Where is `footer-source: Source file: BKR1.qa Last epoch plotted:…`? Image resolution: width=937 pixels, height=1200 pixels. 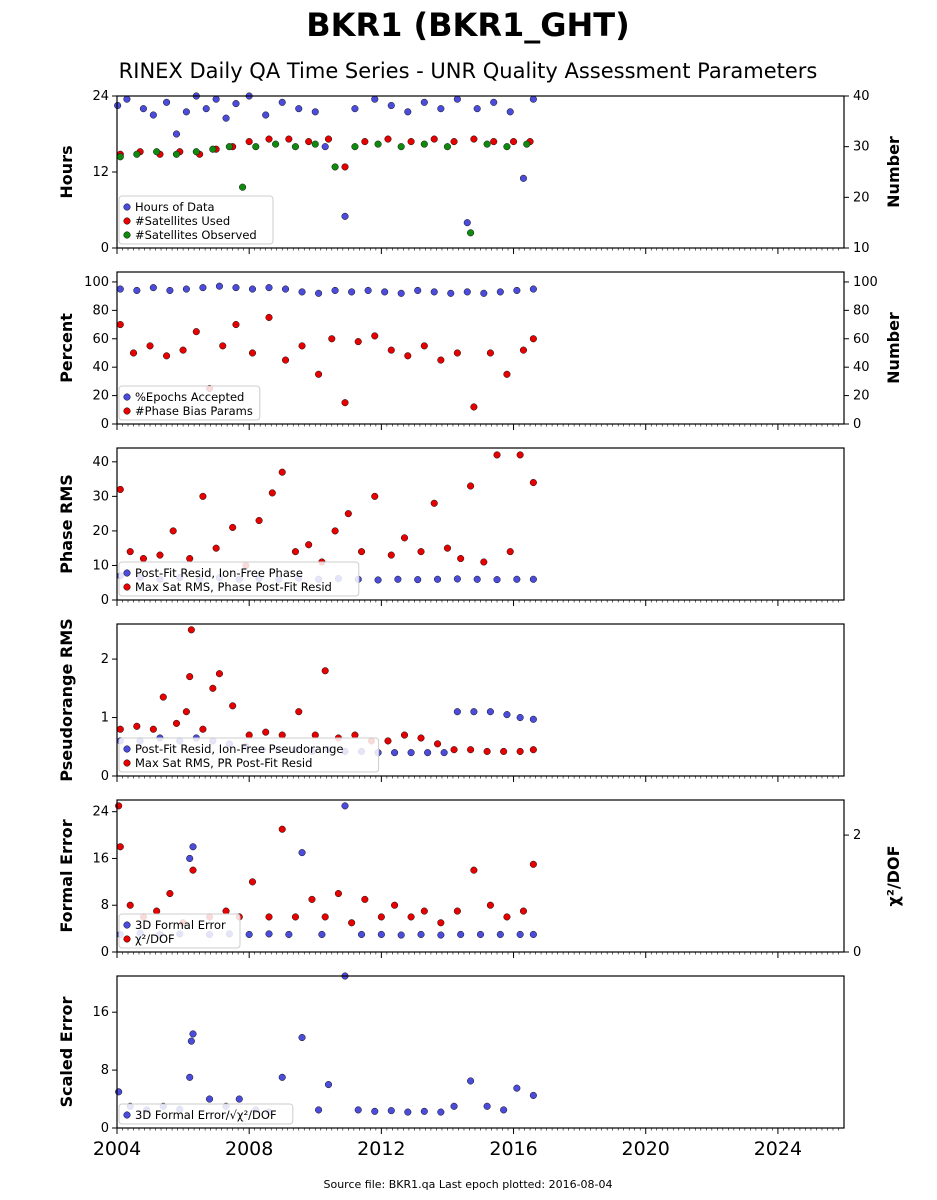 footer-source: Source file: BKR1.qa Last epoch plotted:… is located at coordinates (467, 1184).